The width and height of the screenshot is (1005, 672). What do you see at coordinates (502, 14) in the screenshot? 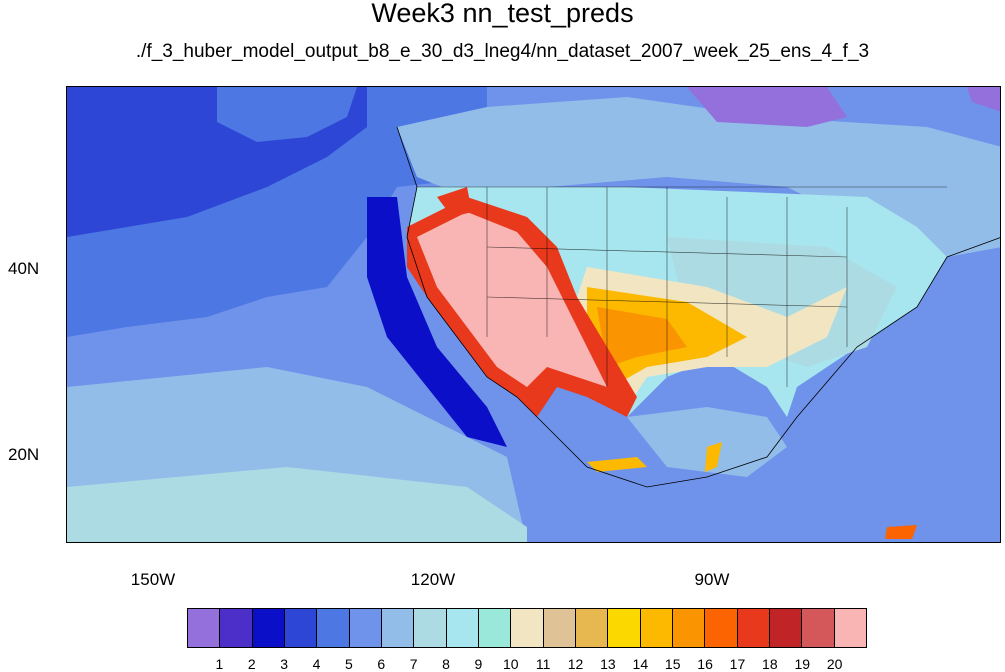
I see `plot-title: Week3 nn_test_preds` at bounding box center [502, 14].